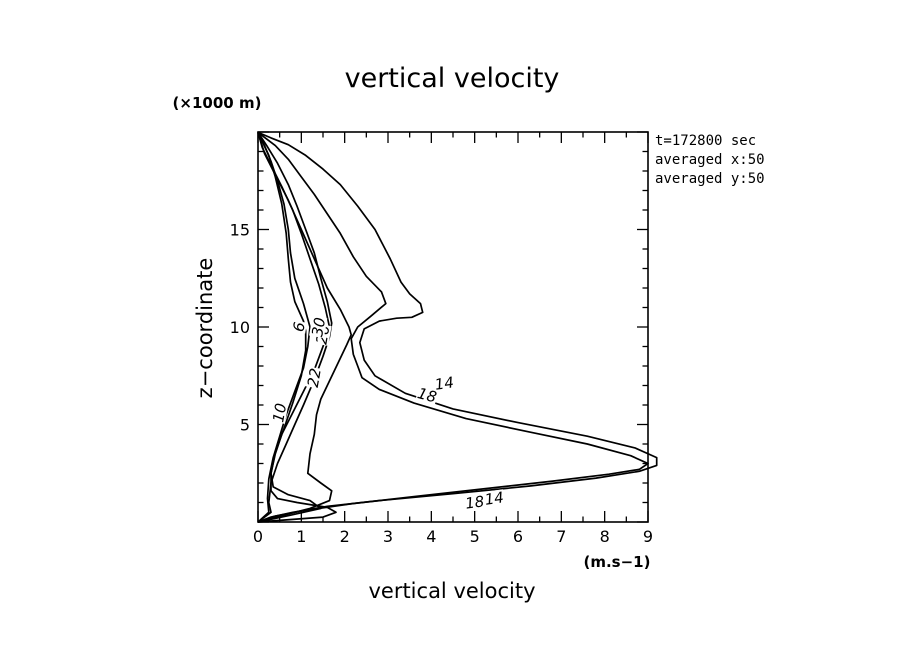  Describe the element at coordinates (245, 425) in the screenshot. I see `y-tick-label: 5` at that location.